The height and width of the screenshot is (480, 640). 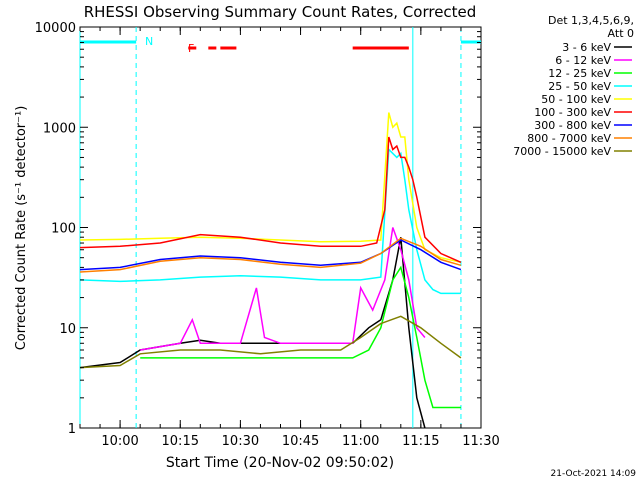 I want to click on legend-label-2: 12 - 25 keV, so click(x=579, y=73).